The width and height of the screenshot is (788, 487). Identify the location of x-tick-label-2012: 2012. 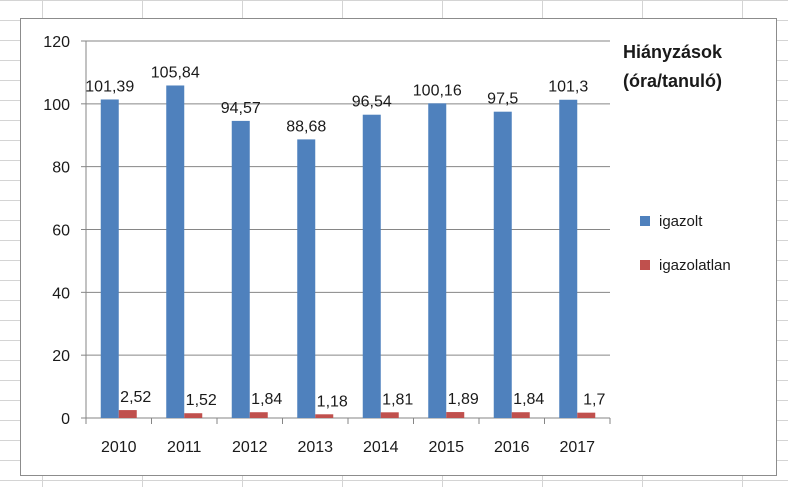
(250, 447).